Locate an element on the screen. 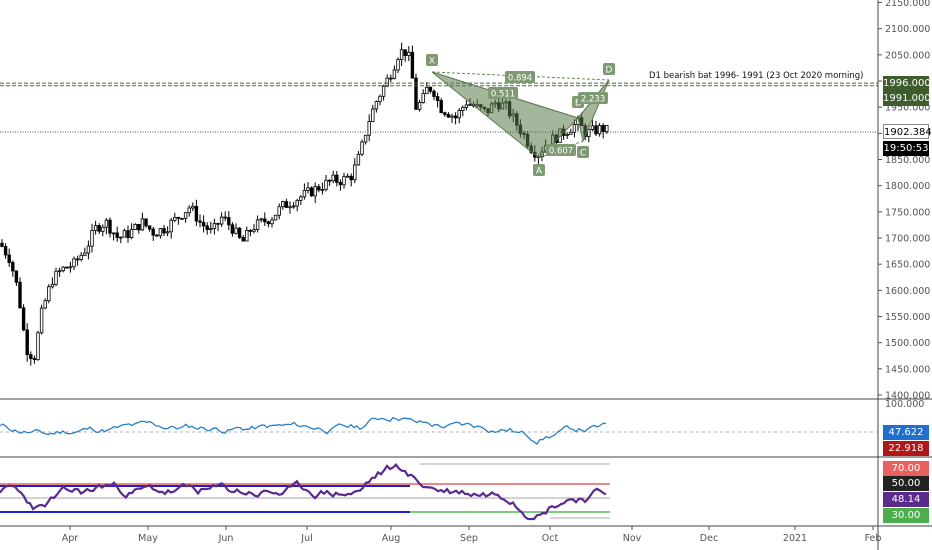  pattern-ratio-label: 0.607 is located at coordinates (561, 152).